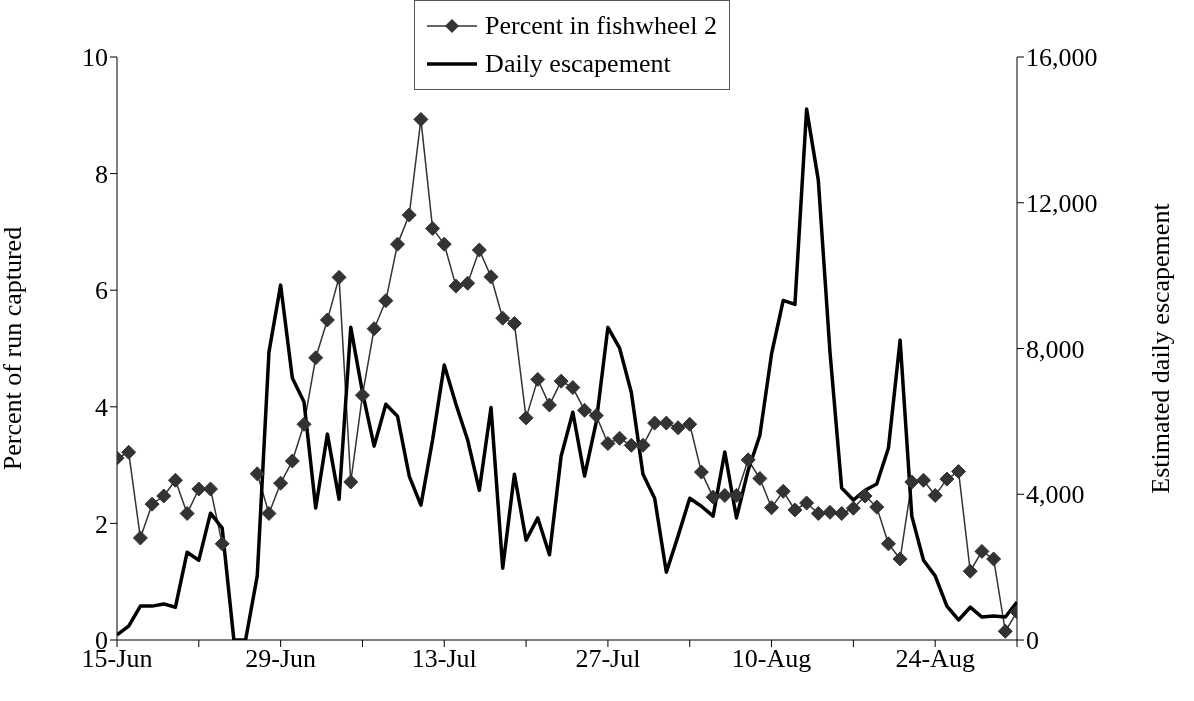  Describe the element at coordinates (1161, 348) in the screenshot. I see `y2-axis-title: Estimated daily escapement` at that location.